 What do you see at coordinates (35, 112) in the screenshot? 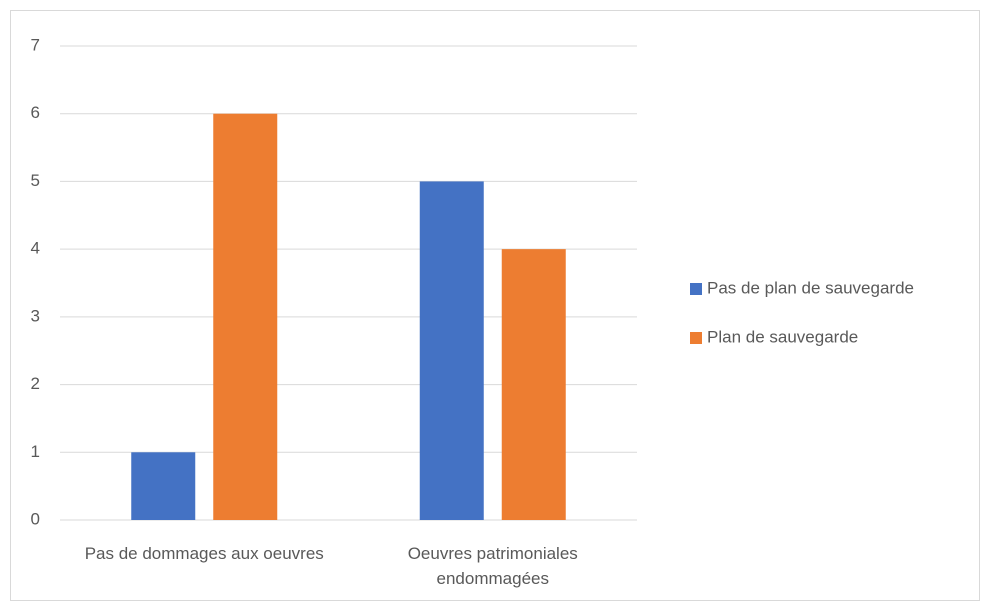
I see `y-tick-label: 6` at bounding box center [35, 112].